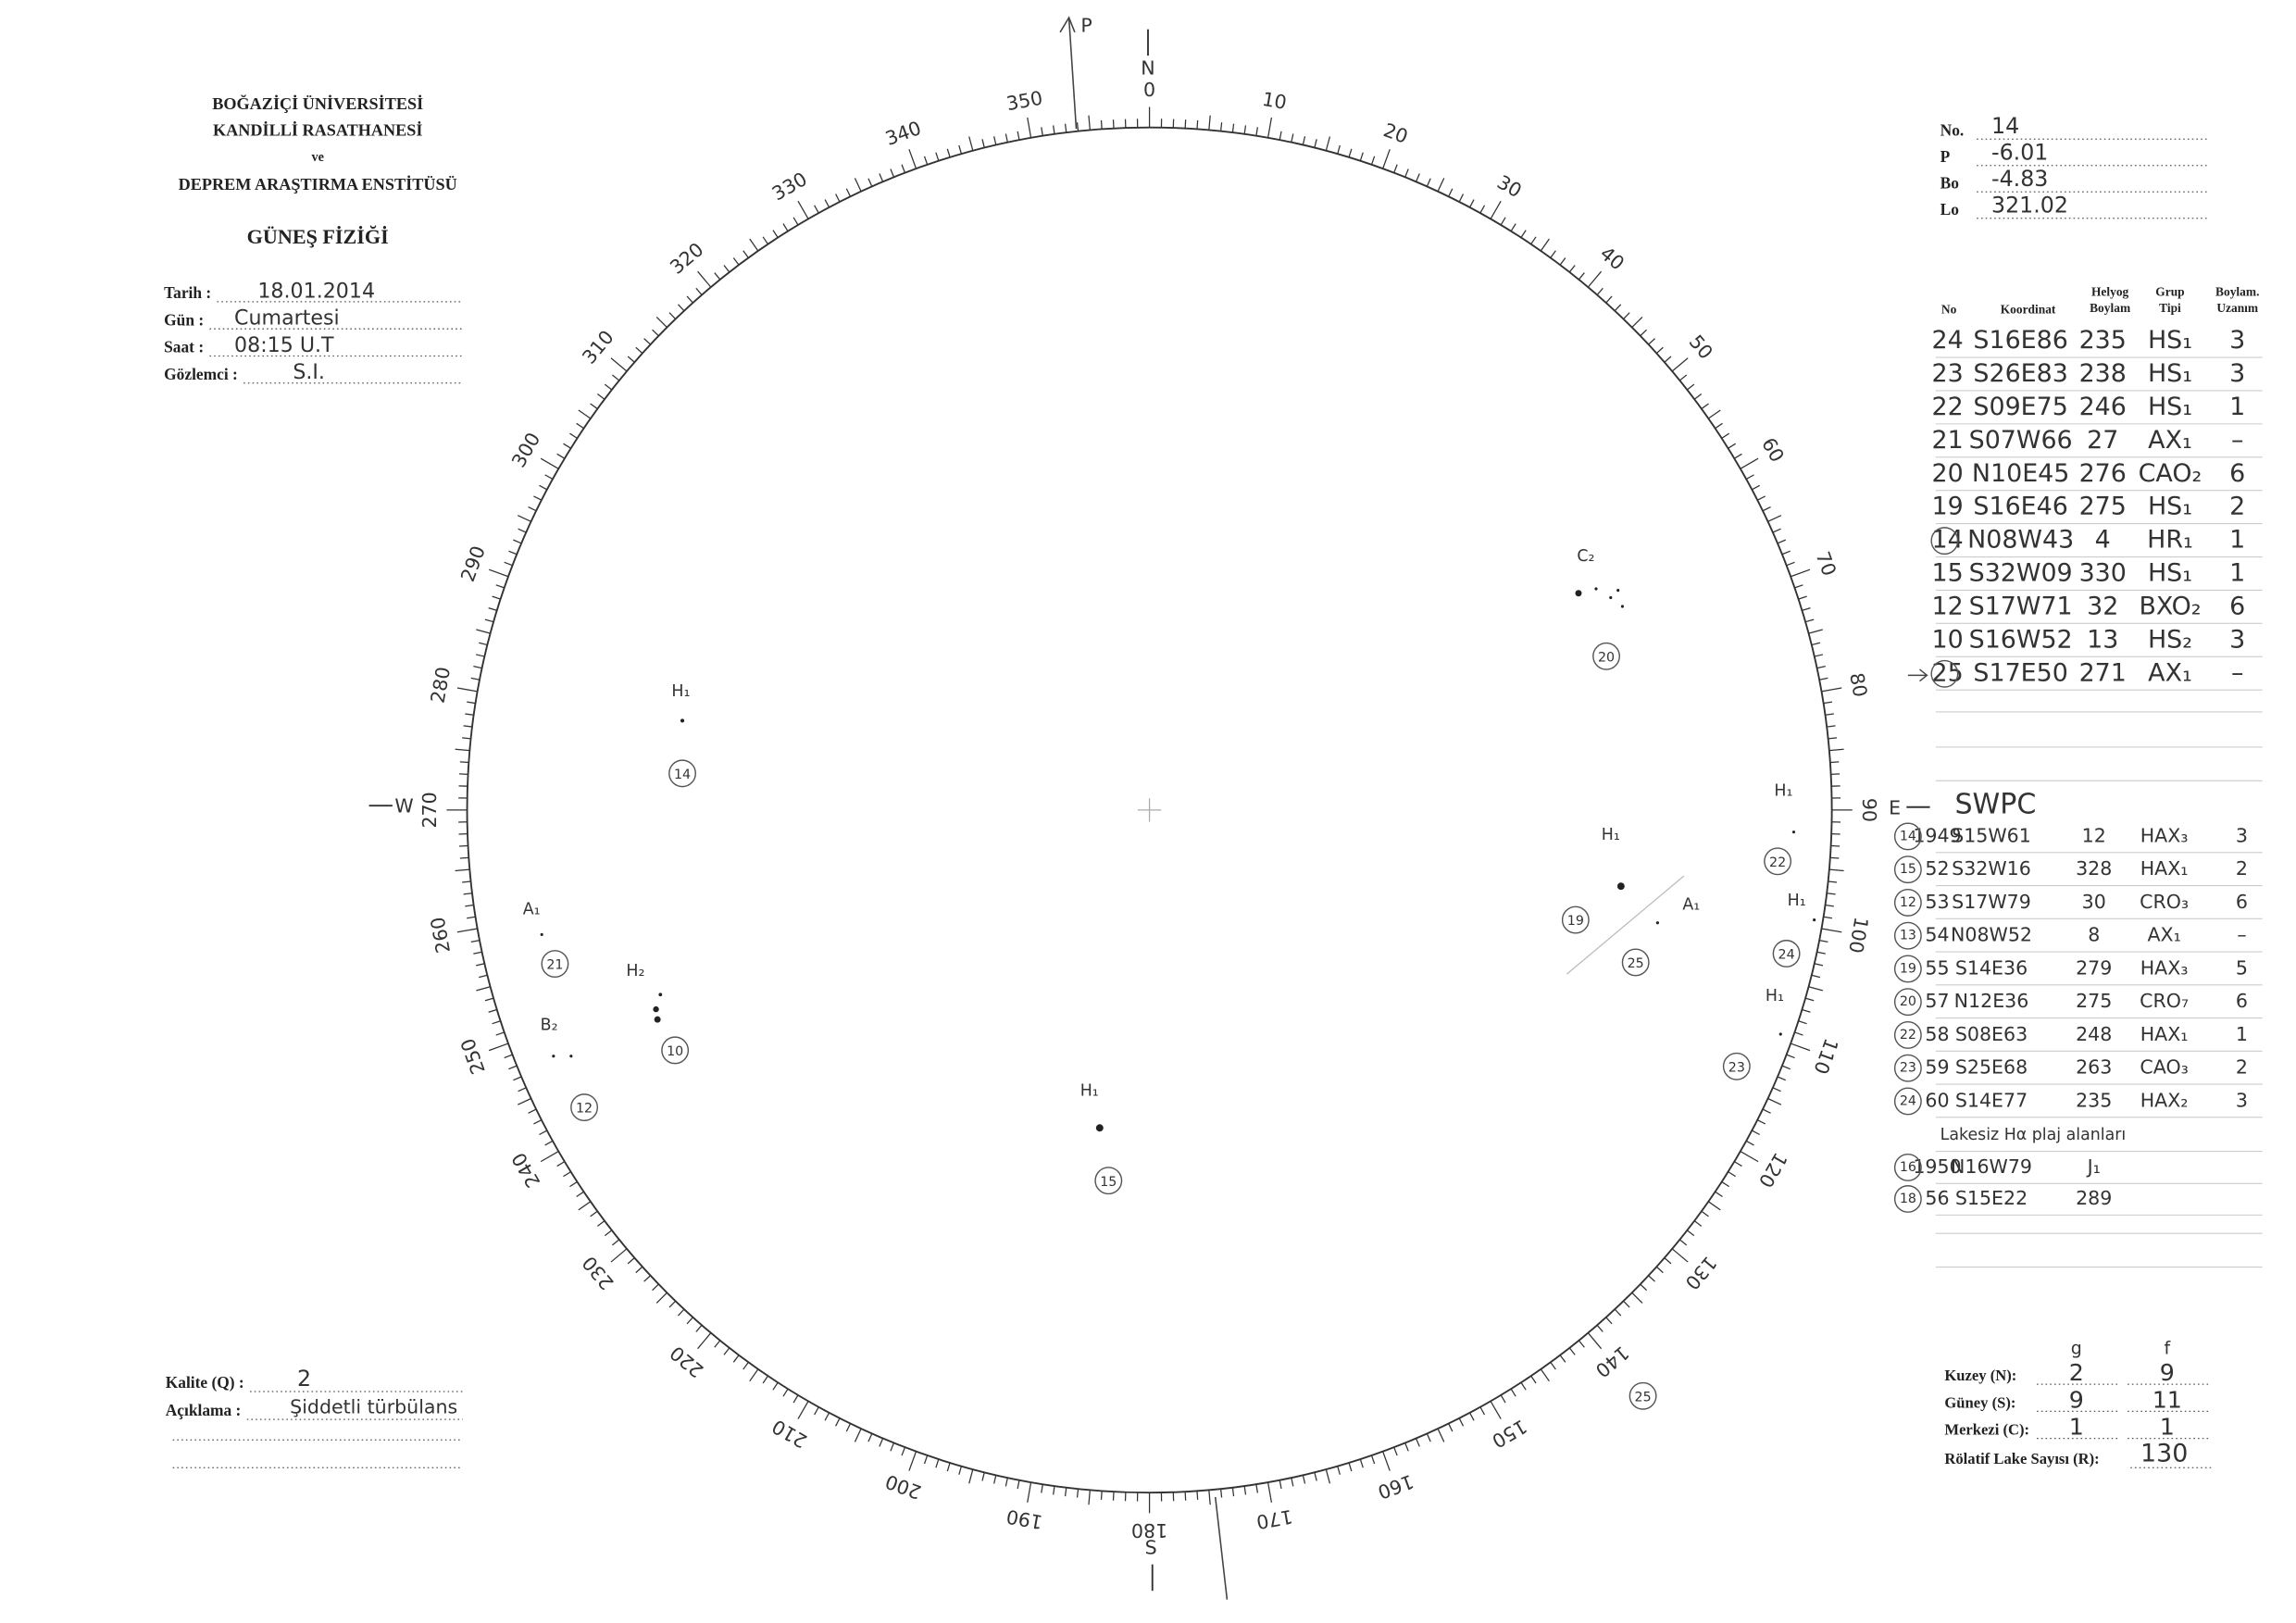 This screenshot has width=2296, height=1623. Describe the element at coordinates (2030, 205) in the screenshot. I see `param-value: 321.02` at that location.